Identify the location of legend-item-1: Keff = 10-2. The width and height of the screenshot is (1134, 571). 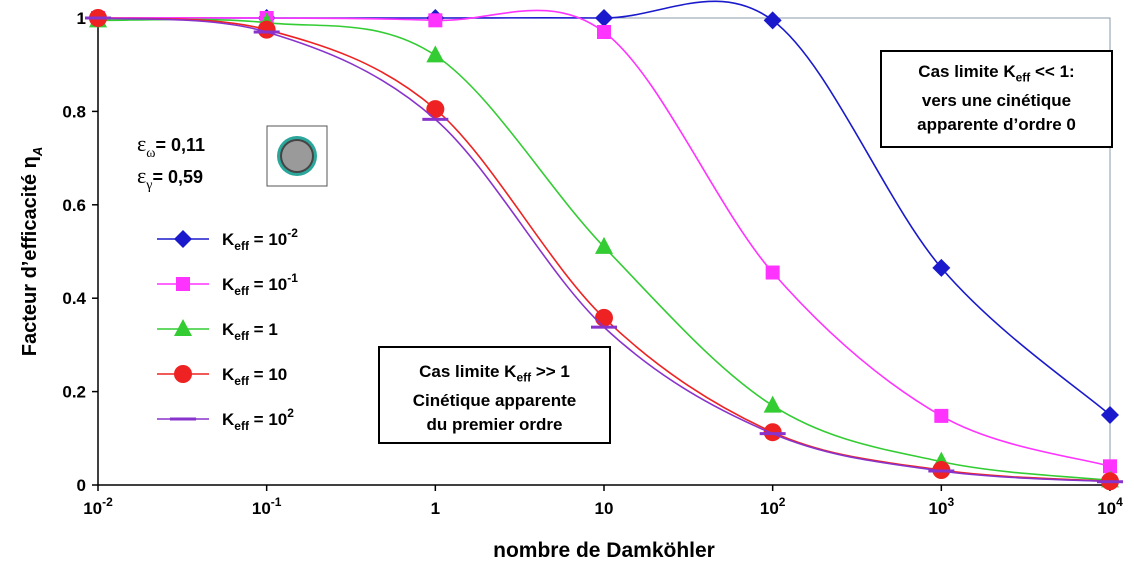
(227, 239).